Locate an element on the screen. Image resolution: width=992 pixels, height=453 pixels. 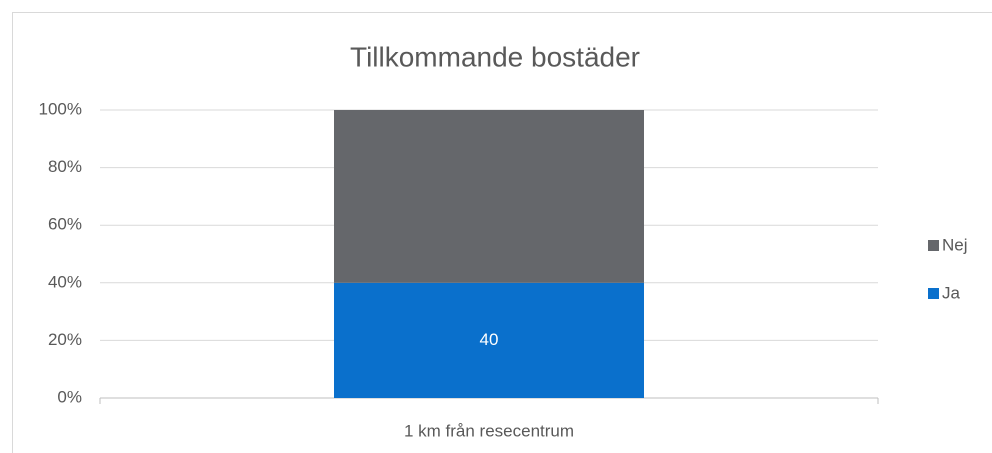
y-tick-label: 60% is located at coordinates (65, 224).